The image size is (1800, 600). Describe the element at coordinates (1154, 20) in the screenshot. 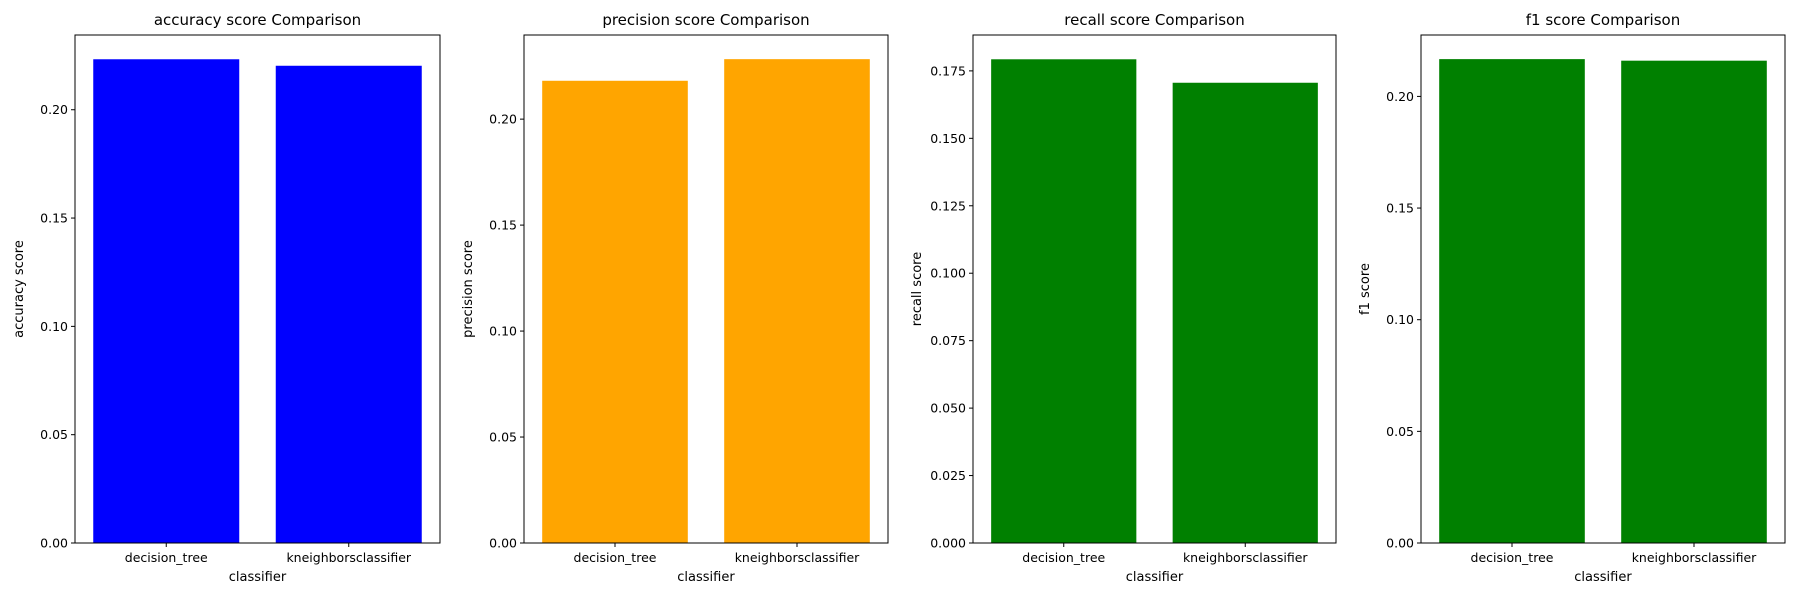

I see `chart-title: recall score Comparison` at that location.